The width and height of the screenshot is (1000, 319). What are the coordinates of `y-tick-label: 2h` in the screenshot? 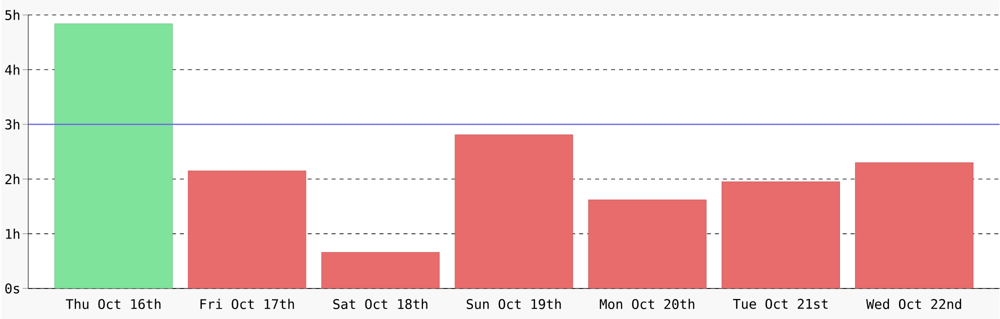 It's located at (12, 179).